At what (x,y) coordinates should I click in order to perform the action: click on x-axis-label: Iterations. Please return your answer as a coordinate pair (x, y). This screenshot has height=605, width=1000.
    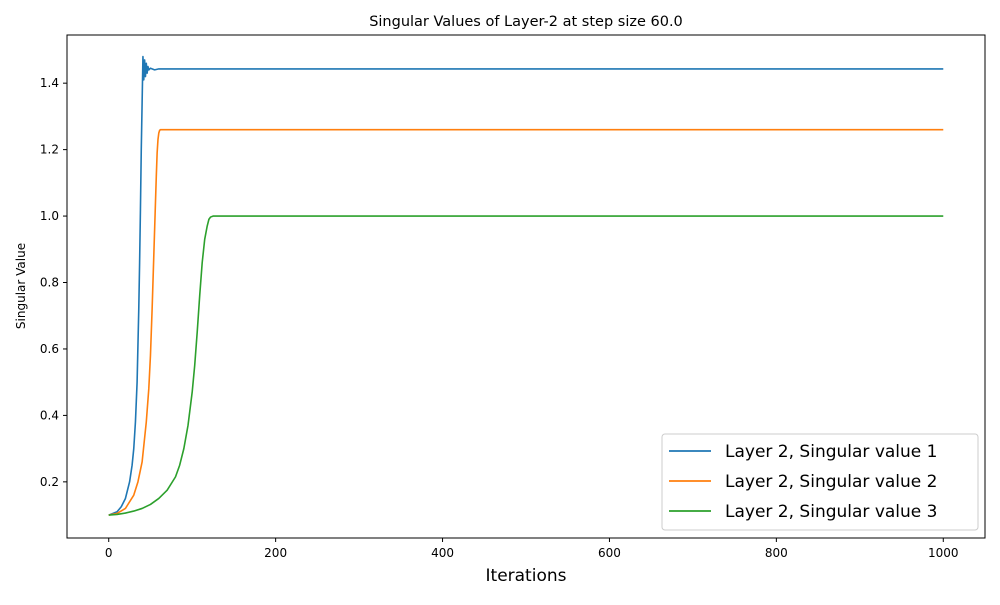
    Looking at the image, I should click on (526, 576).